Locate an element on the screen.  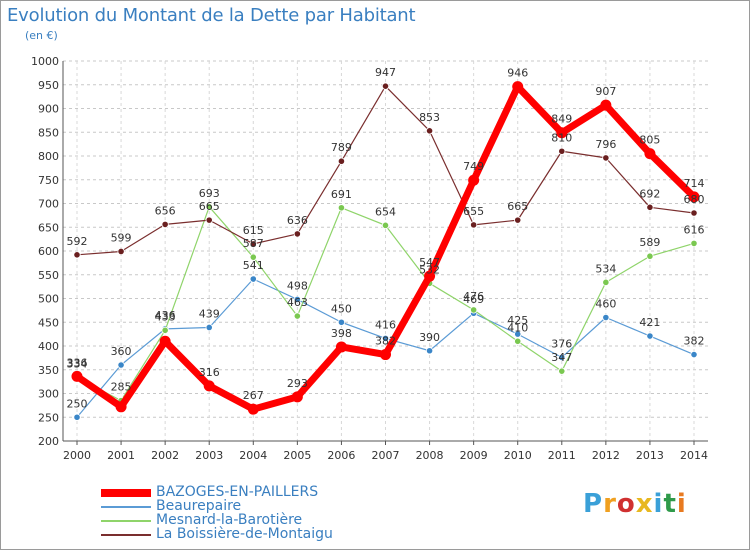
data-label-la-boissi-re-de-montaigu: 692 is located at coordinates (649, 193).